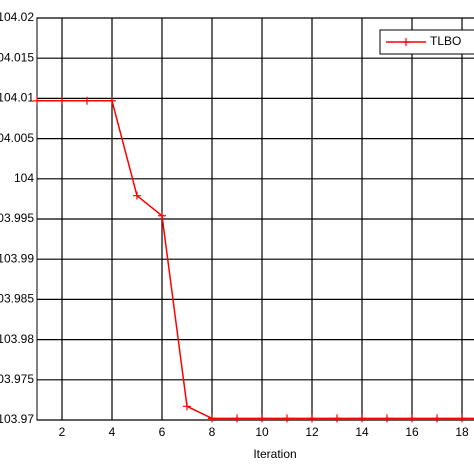 The width and height of the screenshot is (474, 474). What do you see at coordinates (274, 454) in the screenshot?
I see `x-axis-label: Iteration` at bounding box center [274, 454].